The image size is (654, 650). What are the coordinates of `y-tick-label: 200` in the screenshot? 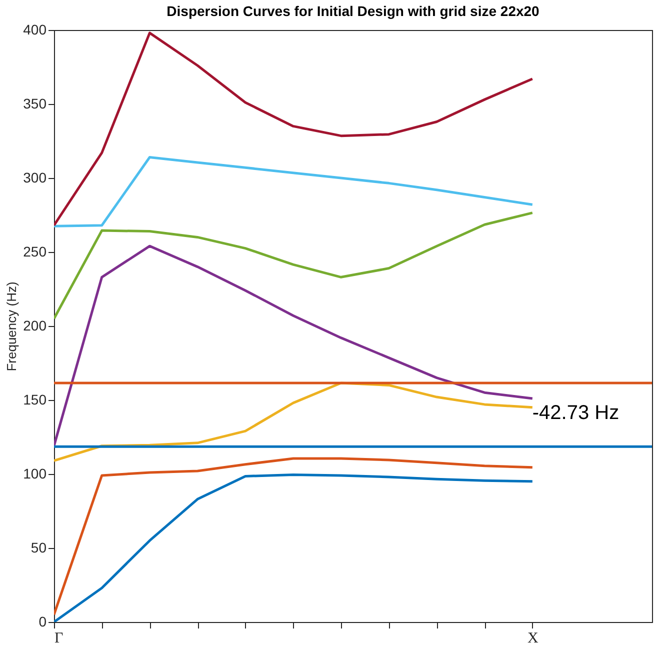 It's located at (35, 326).